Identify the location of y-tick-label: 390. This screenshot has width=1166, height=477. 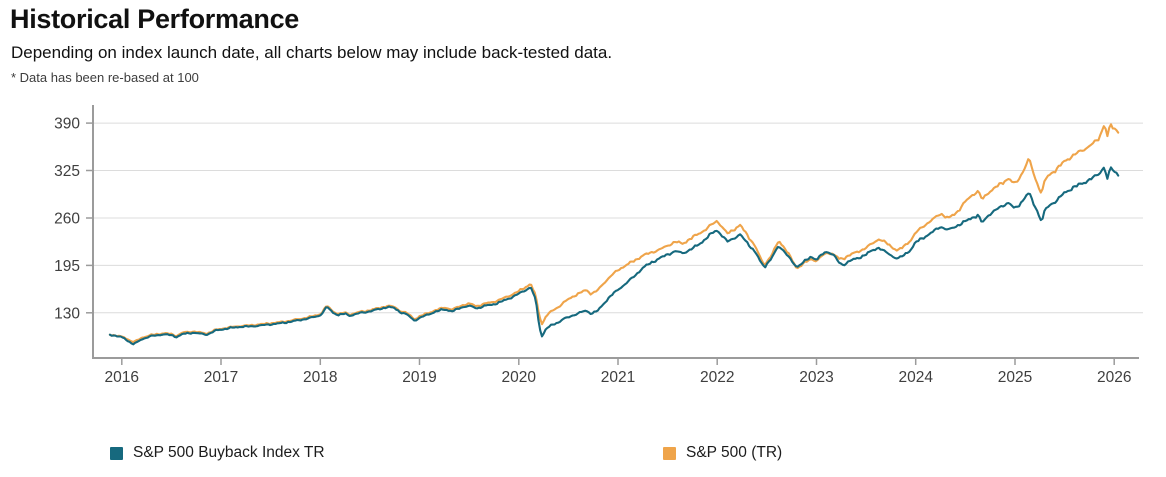
(67, 124).